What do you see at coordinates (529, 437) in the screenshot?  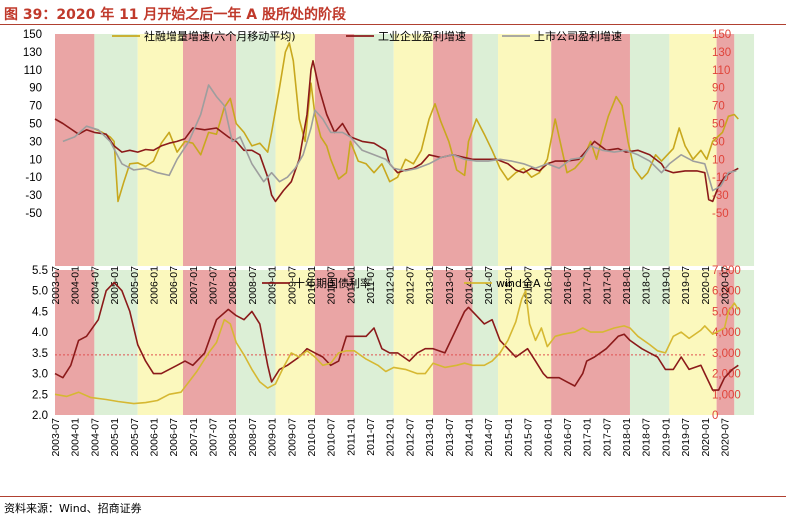 I see `x-tick-bottom-24: 2015-07` at bounding box center [529, 437].